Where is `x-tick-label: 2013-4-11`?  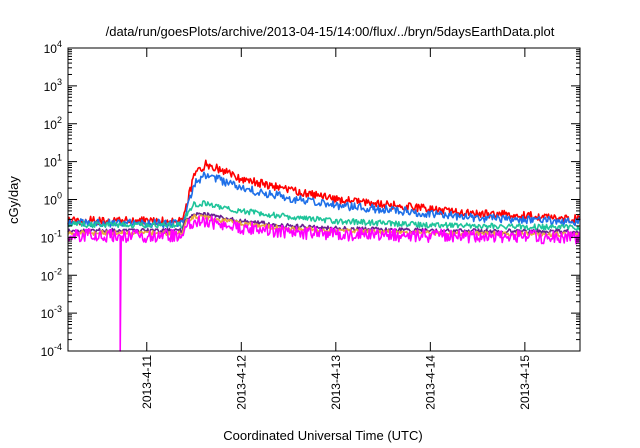 x-tick-label: 2013-4-11 is located at coordinates (147, 382).